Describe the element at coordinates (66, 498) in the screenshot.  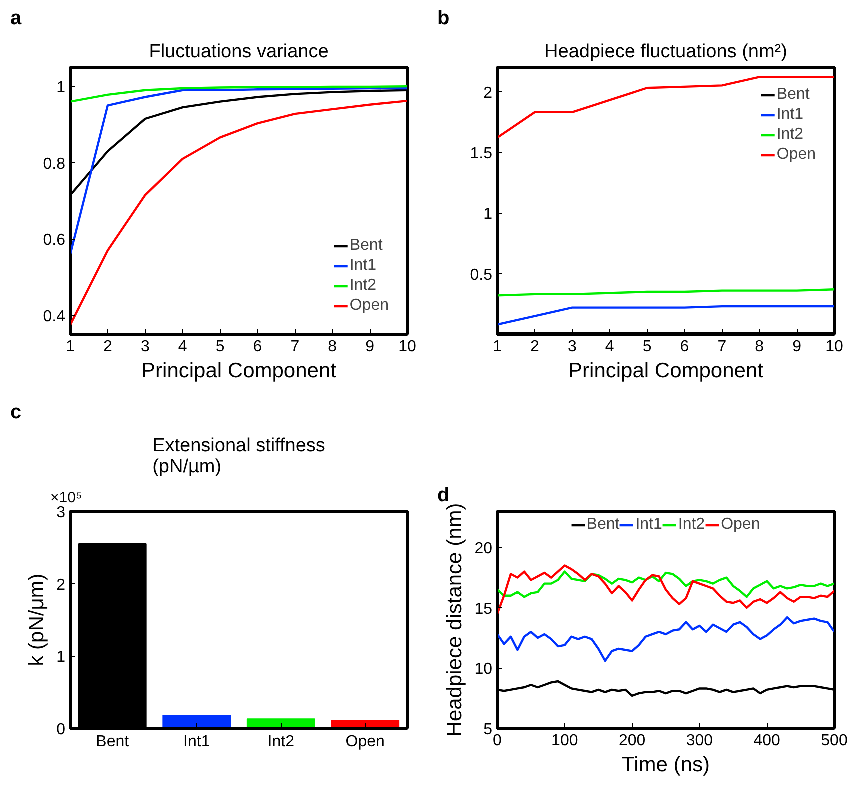
I see `text: ×10⁵` at that location.